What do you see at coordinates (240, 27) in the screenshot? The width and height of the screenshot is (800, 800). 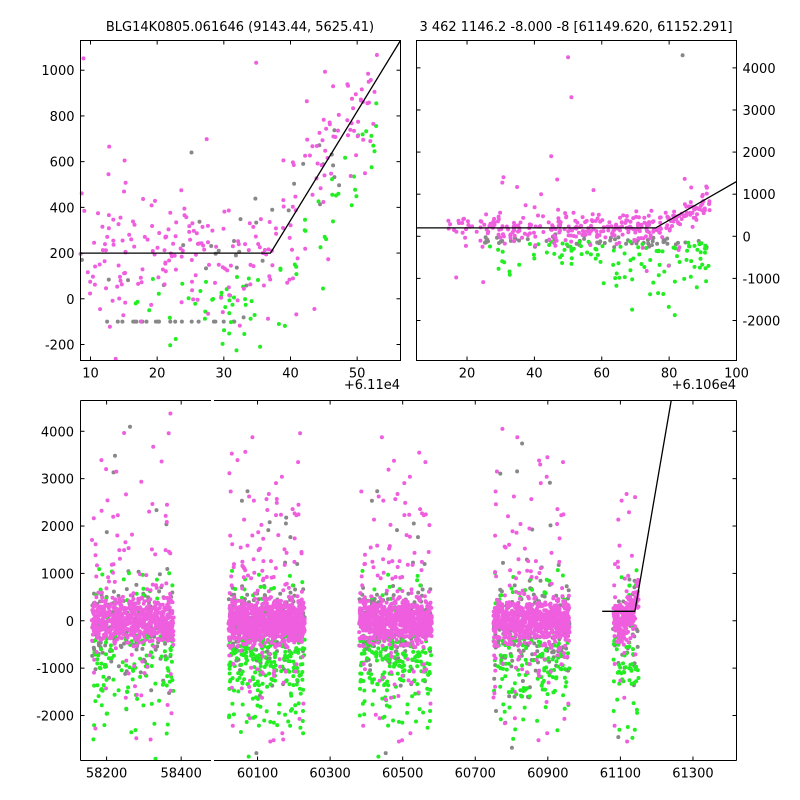 I see `tl-title: BLG14K0805.061646 (9143.44, 5625.41)` at bounding box center [240, 27].